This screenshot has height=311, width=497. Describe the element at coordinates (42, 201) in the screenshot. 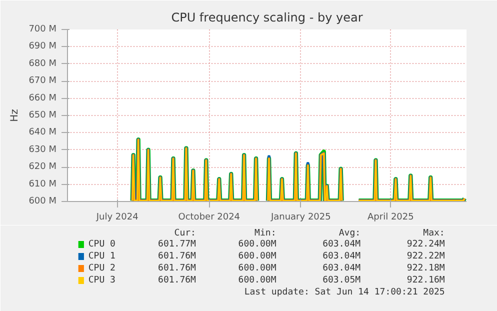

I see `y-tick-label: 600 M` at that location.